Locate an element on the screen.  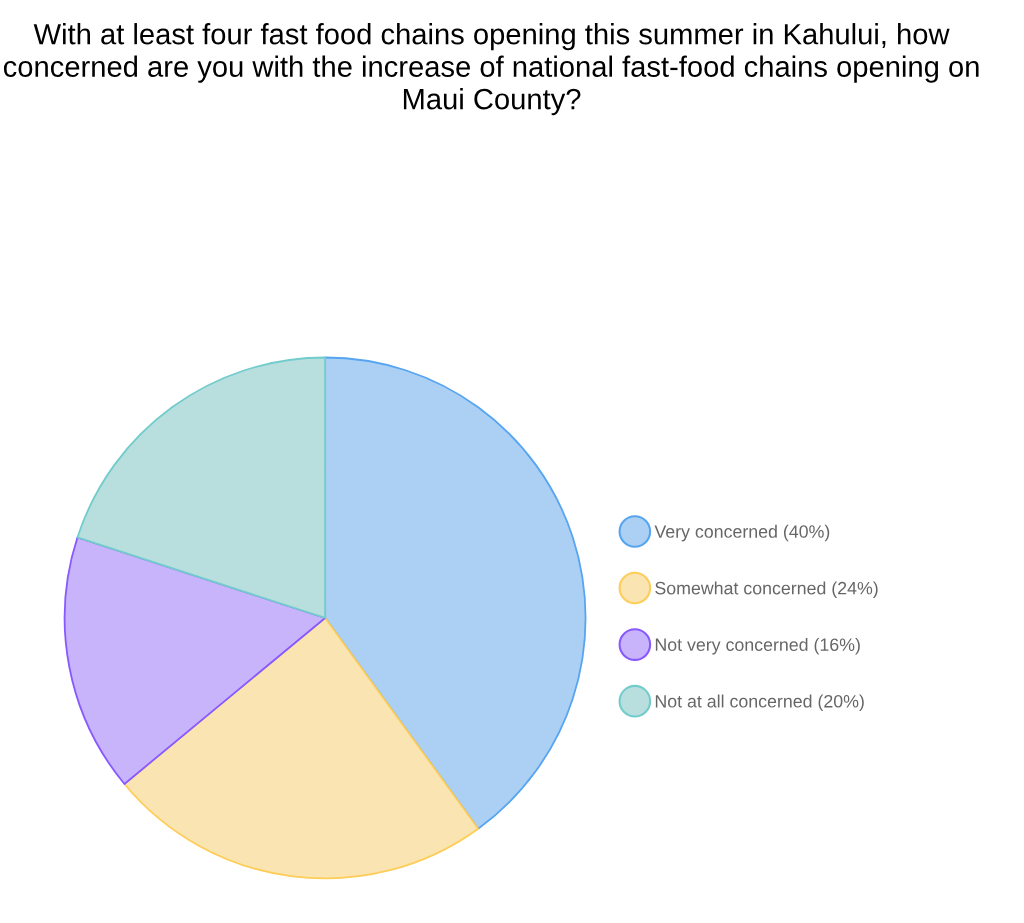
legend-label: Somewhat concerned (24%) is located at coordinates (766, 589).